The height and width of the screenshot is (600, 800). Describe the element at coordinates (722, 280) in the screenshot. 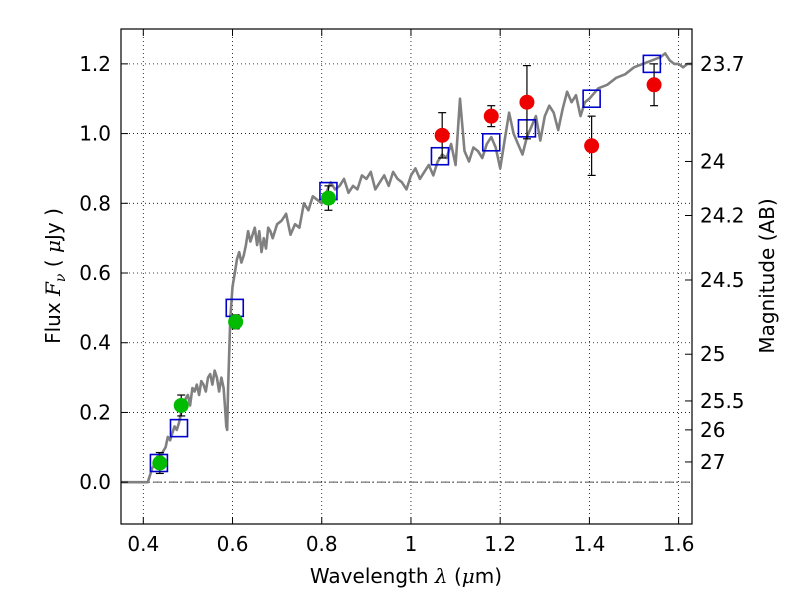

I see `magnitude-tick-label: 24.5` at that location.